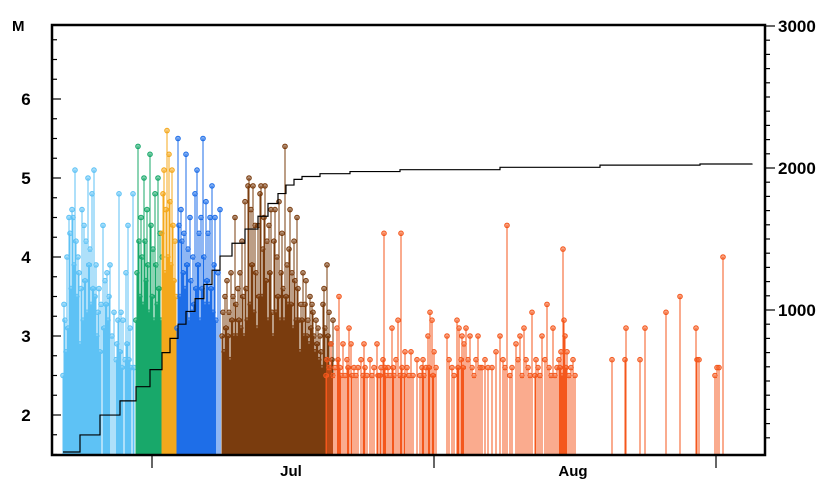 This screenshot has width=834, height=482. I want to click on left-axis: 2 3 4 5 6, so click(41, 247).